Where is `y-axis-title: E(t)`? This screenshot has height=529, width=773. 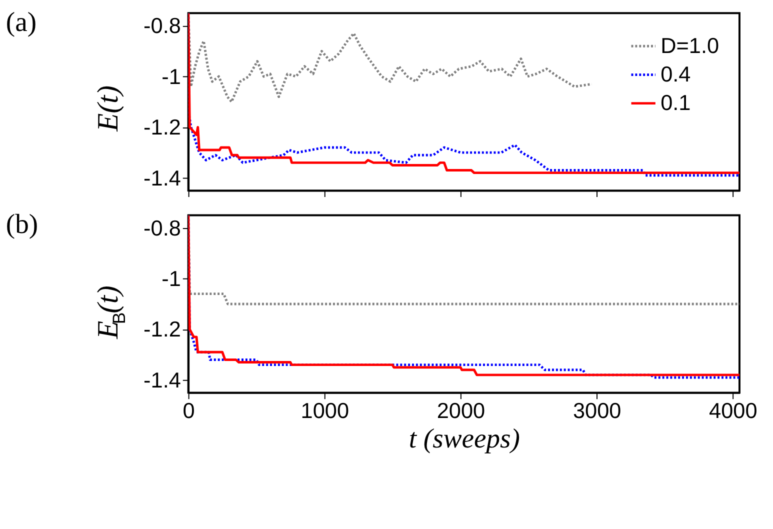
y-axis-title: E(t) is located at coordinates (108, 108).